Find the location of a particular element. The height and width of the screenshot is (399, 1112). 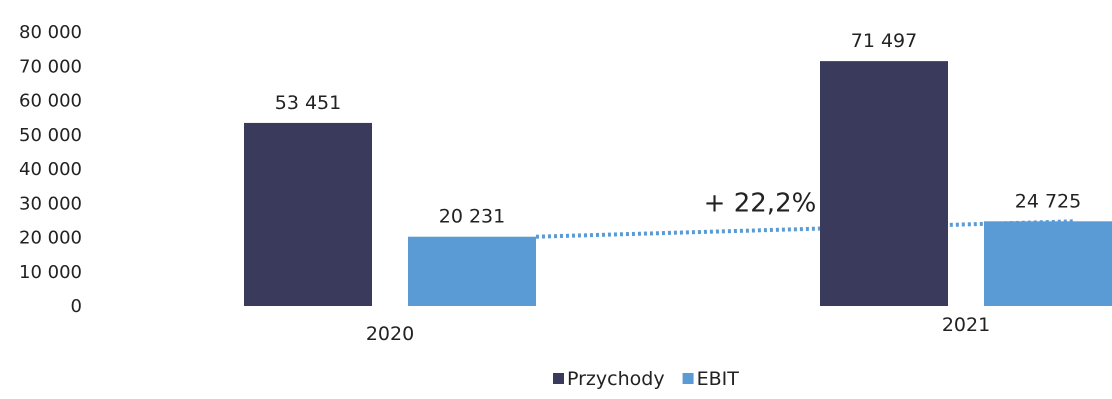

x-axis: 2020 2021 is located at coordinates (678, 329).